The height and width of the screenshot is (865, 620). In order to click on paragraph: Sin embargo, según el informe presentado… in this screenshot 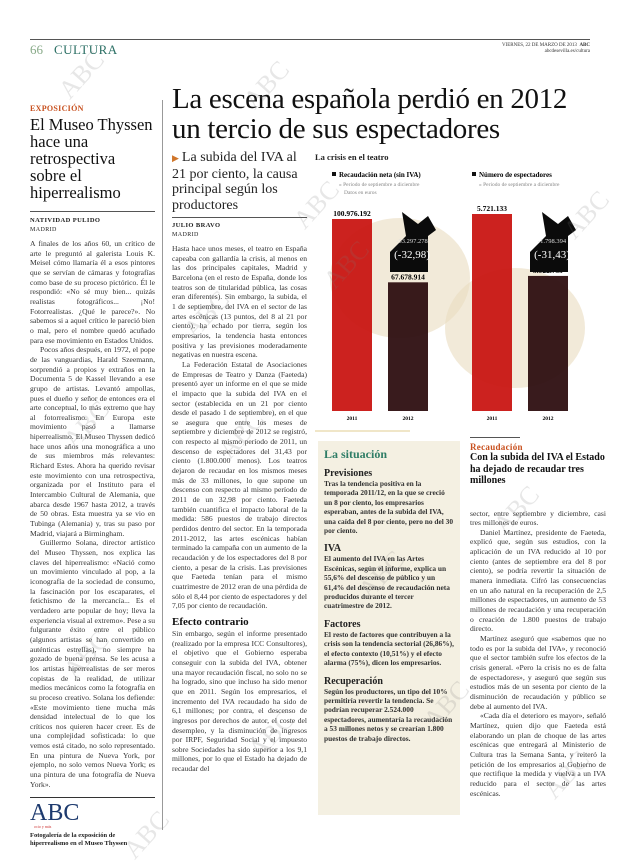, I will do `click(239, 701)`.